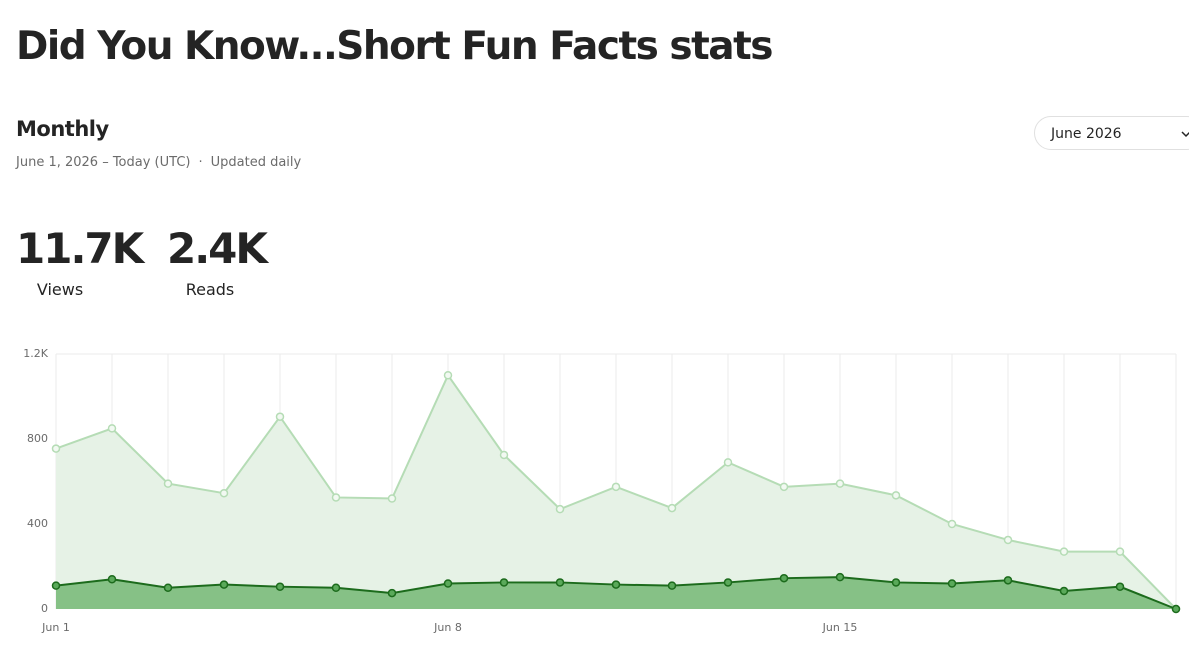 This screenshot has width=1189, height=646. I want to click on stat-label: Views, so click(60, 289).